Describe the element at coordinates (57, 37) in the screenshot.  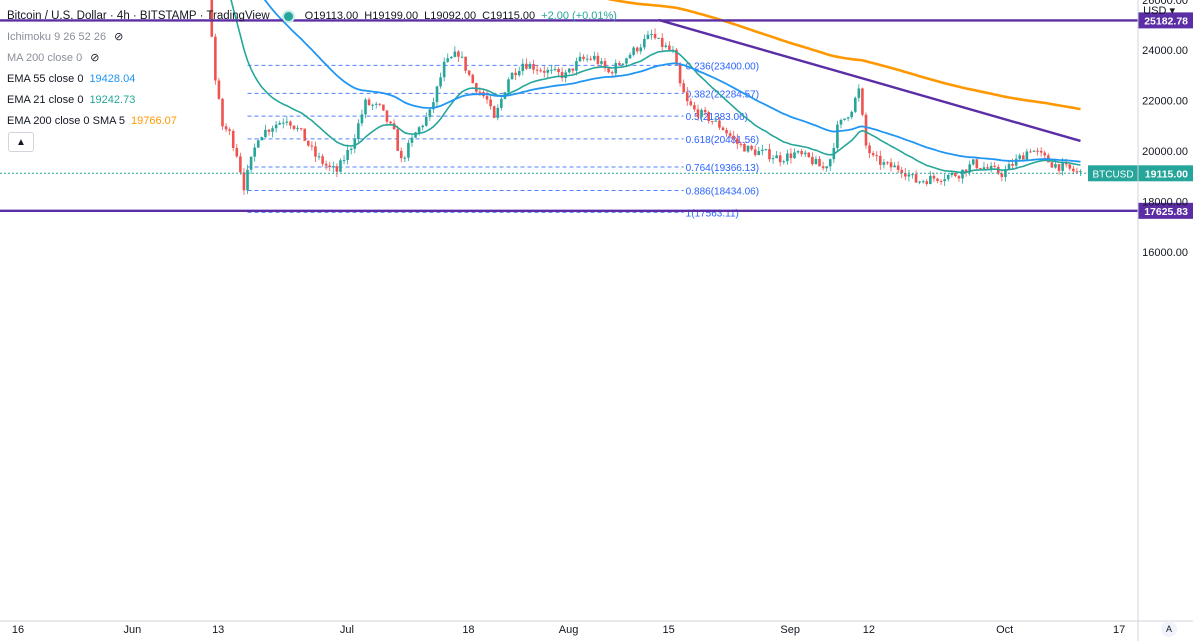
I see `indicator-label: Ichimoku 9 26 52 26` at that location.